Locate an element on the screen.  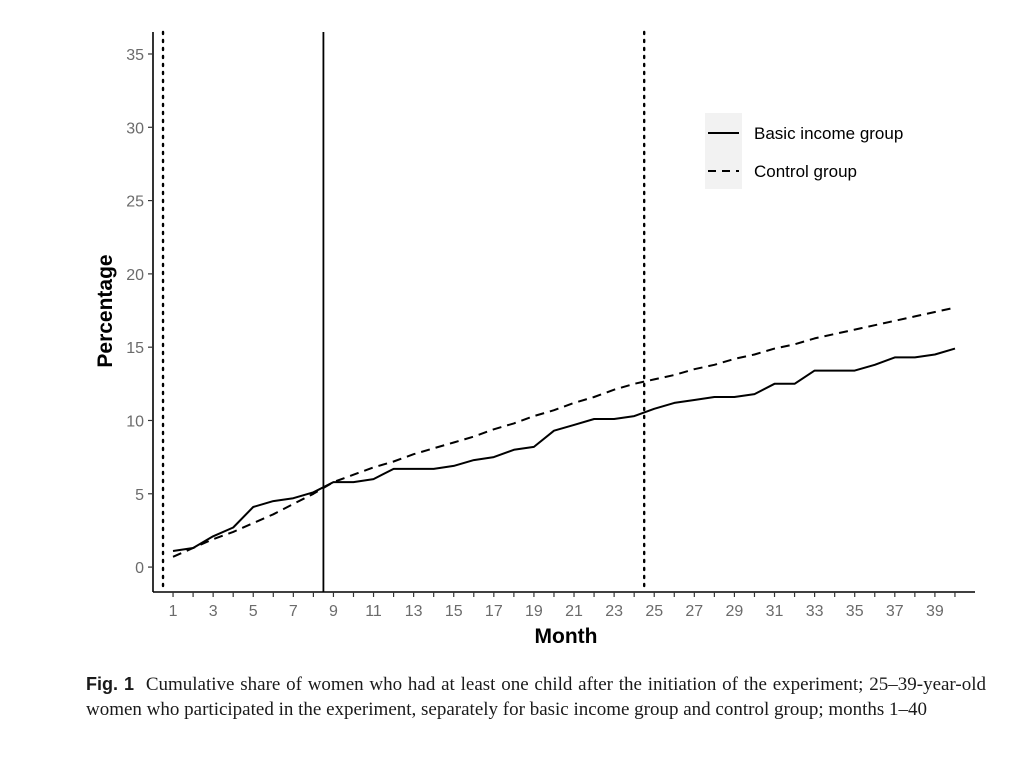
x-tick-label: 9 is located at coordinates (333, 611).